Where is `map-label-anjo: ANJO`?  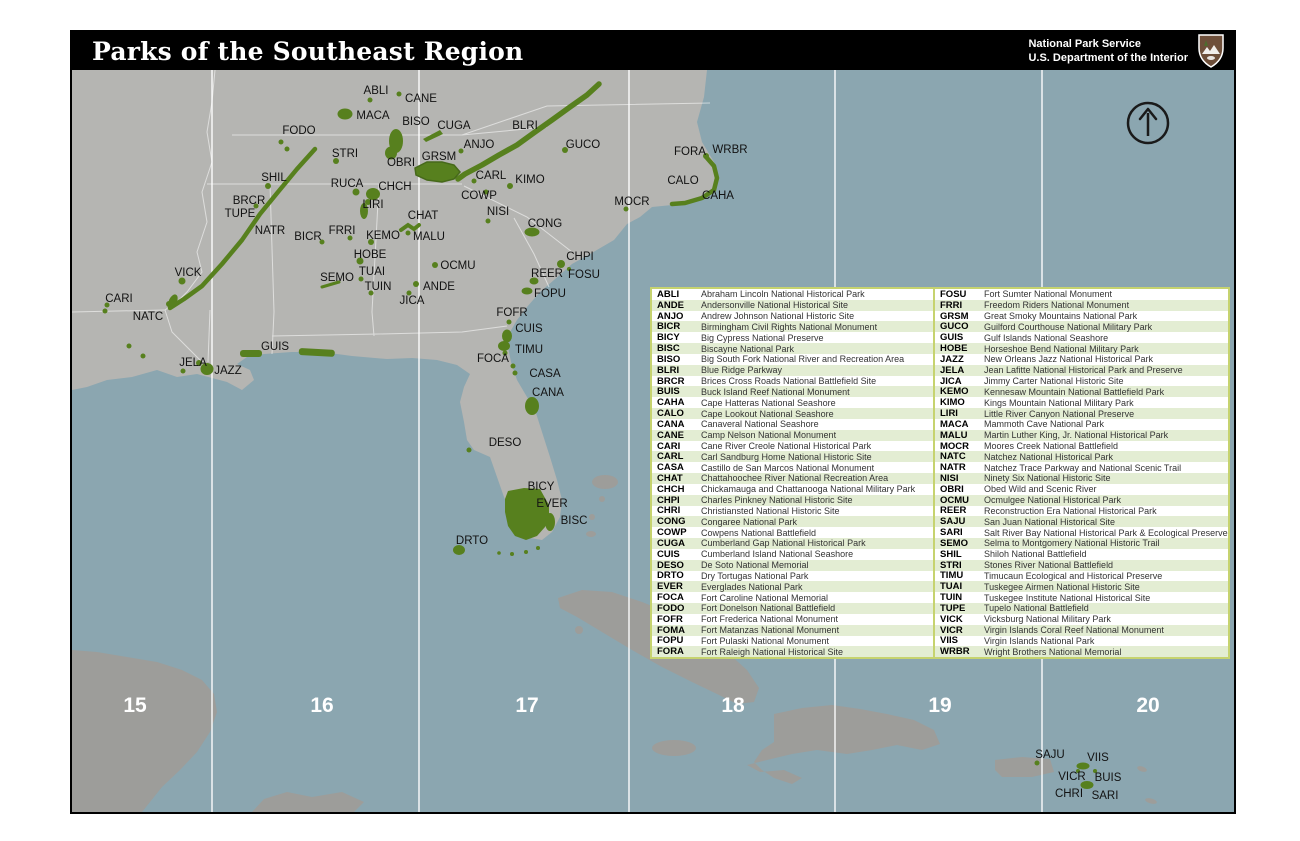
map-label-anjo: ANJO is located at coordinates (479, 145).